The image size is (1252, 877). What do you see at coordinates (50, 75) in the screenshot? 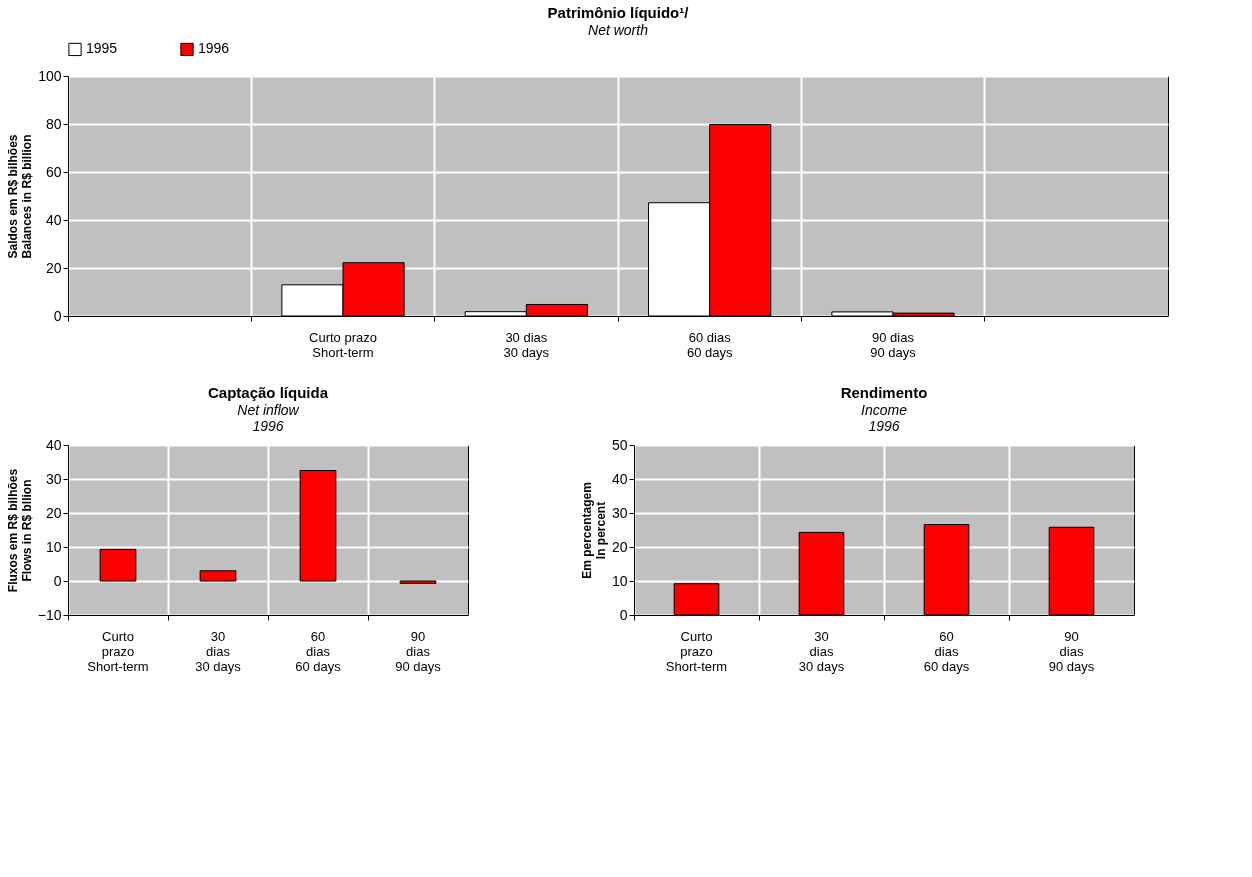
I see `y-tick-label: 100` at bounding box center [50, 75].